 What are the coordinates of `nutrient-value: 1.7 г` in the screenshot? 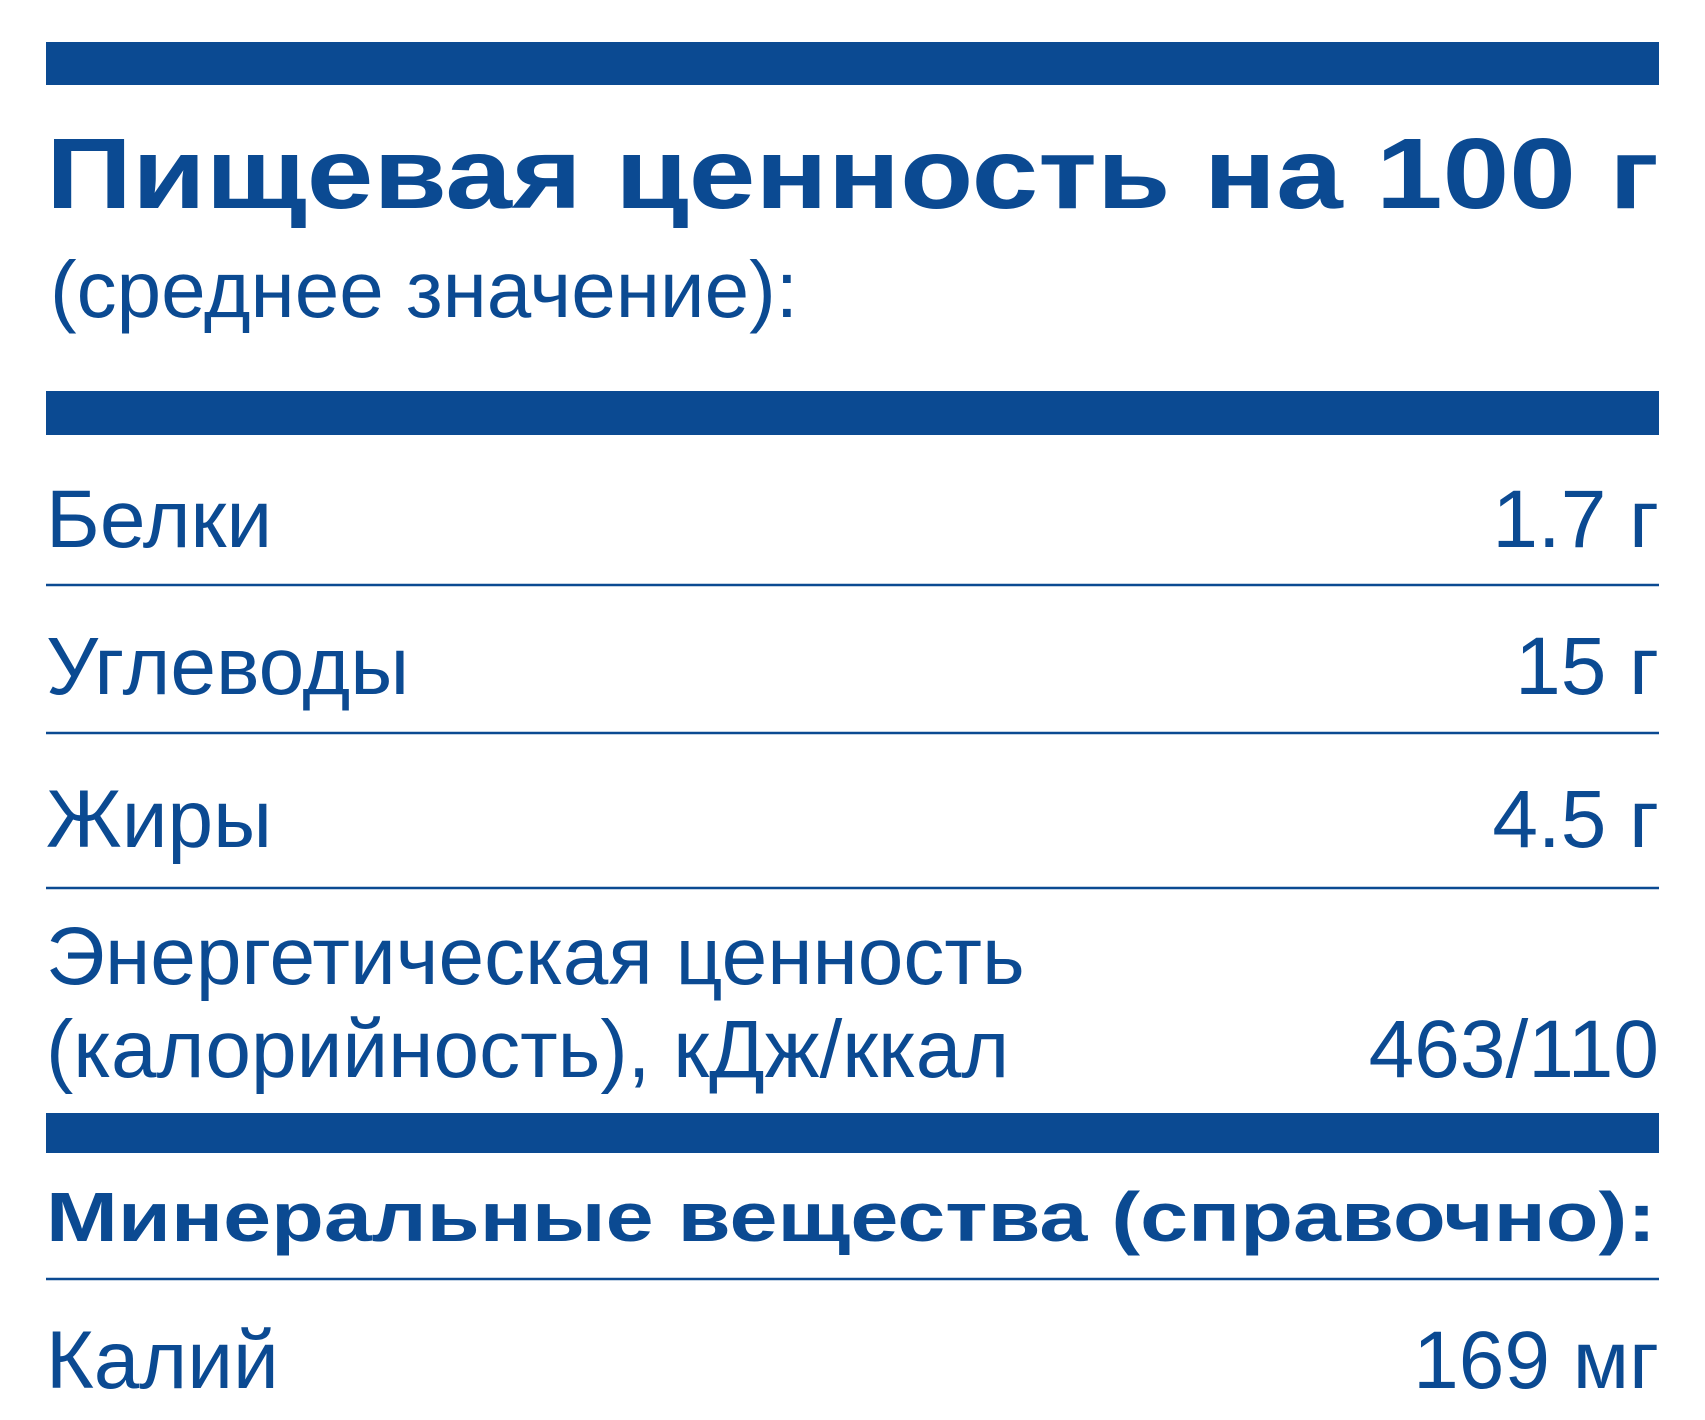 It's located at (1575, 519).